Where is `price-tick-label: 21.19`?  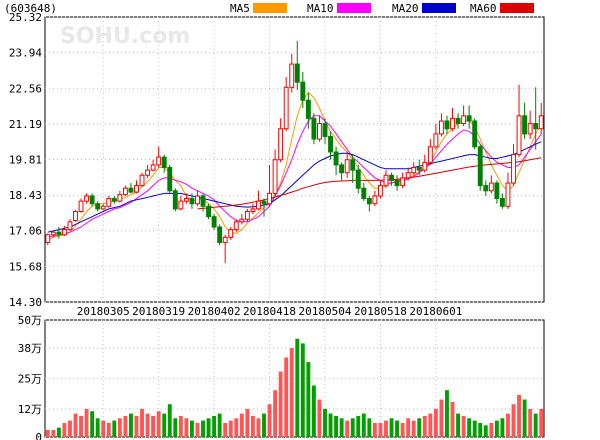 price-tick-label: 21.19 is located at coordinates (25, 124).